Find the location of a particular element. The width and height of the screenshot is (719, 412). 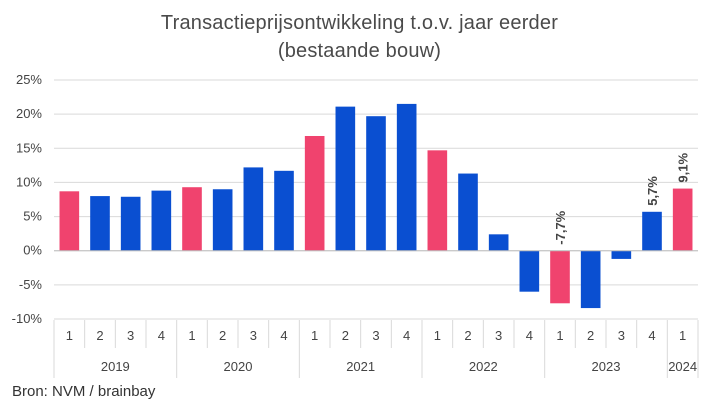

source-note: Bron: NVM / brainbay is located at coordinates (84, 391).